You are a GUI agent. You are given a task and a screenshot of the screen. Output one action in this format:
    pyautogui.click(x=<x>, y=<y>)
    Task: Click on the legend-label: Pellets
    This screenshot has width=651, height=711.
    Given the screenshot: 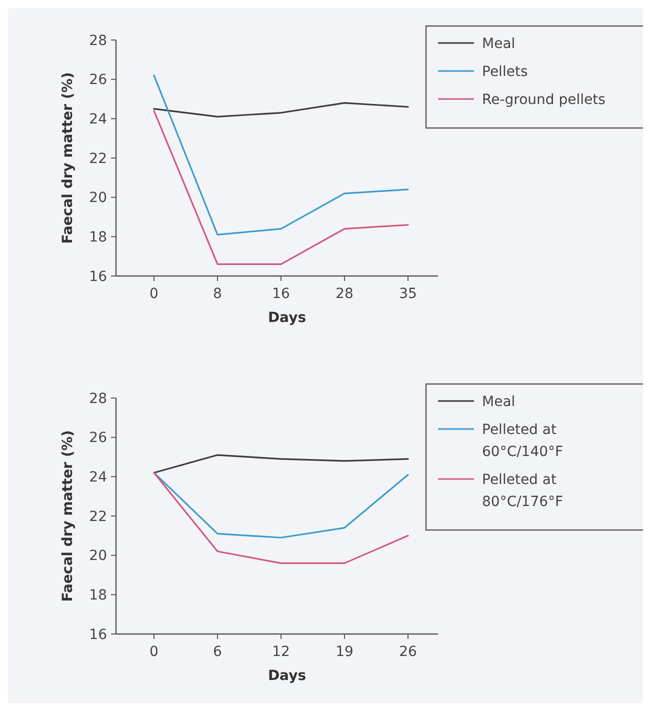 What is the action you would take?
    pyautogui.click(x=505, y=72)
    